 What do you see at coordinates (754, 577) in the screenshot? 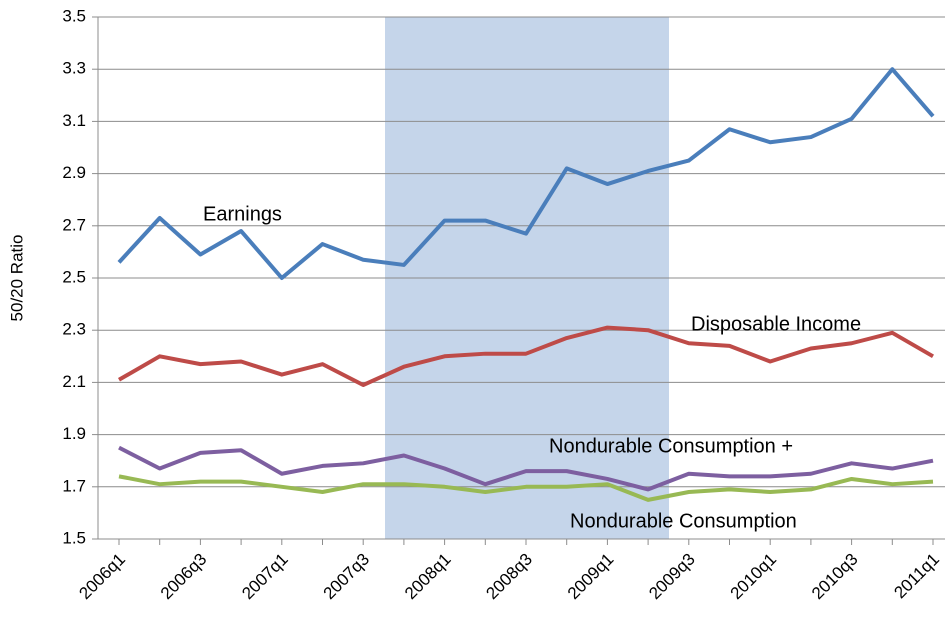
I see `x-tick-label: 2010q1` at bounding box center [754, 577].